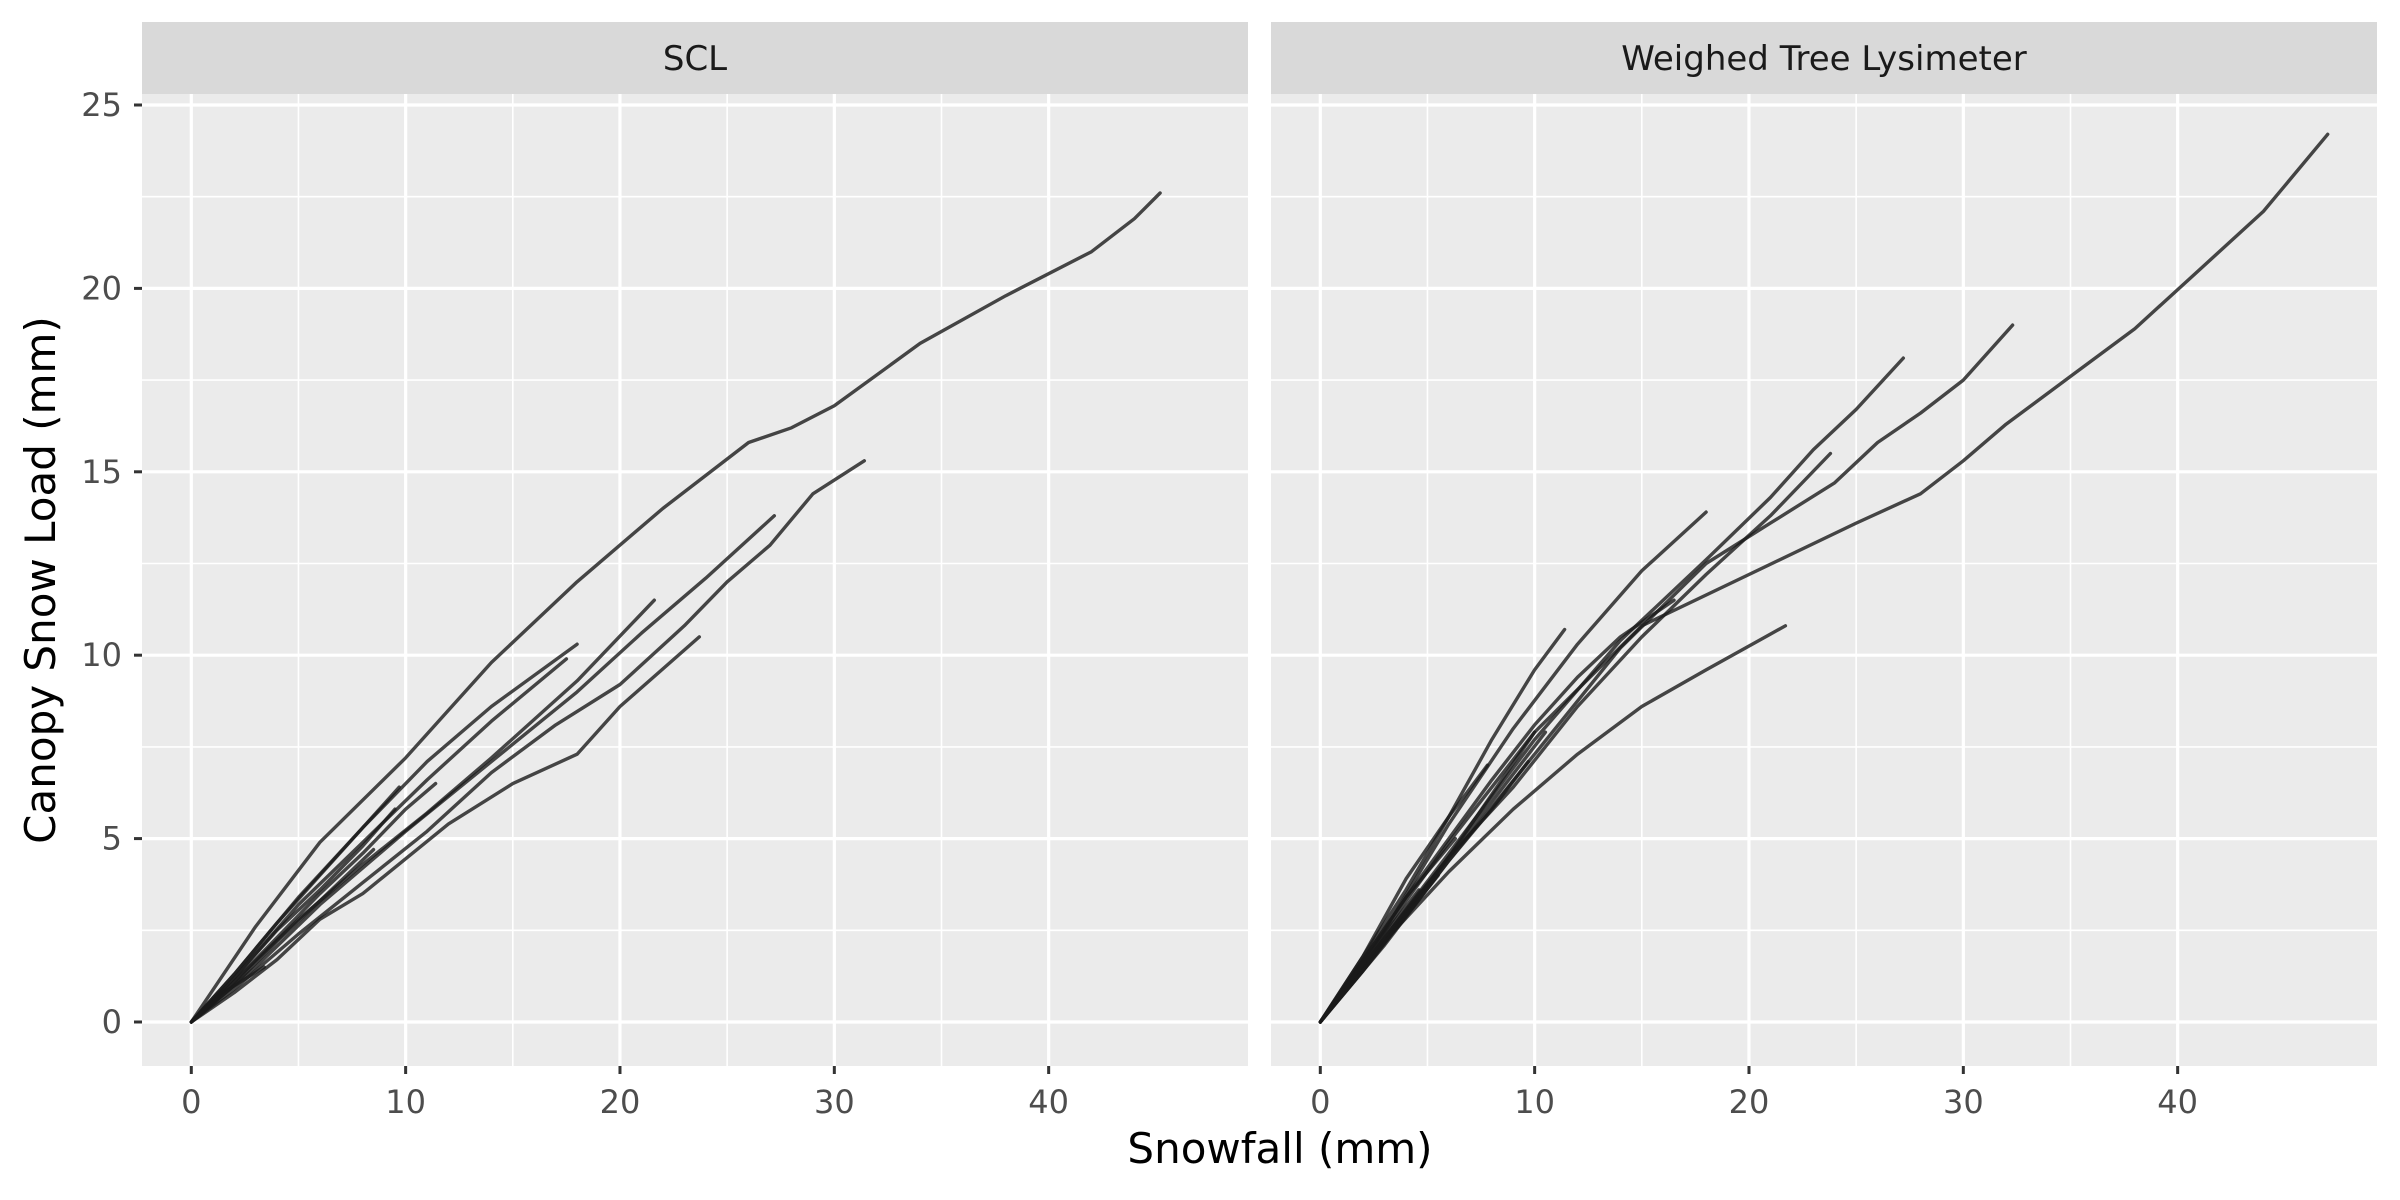 This screenshot has width=2400, height=1200. Describe the element at coordinates (112, 1022) in the screenshot. I see `y-tick-label: 0` at that location.